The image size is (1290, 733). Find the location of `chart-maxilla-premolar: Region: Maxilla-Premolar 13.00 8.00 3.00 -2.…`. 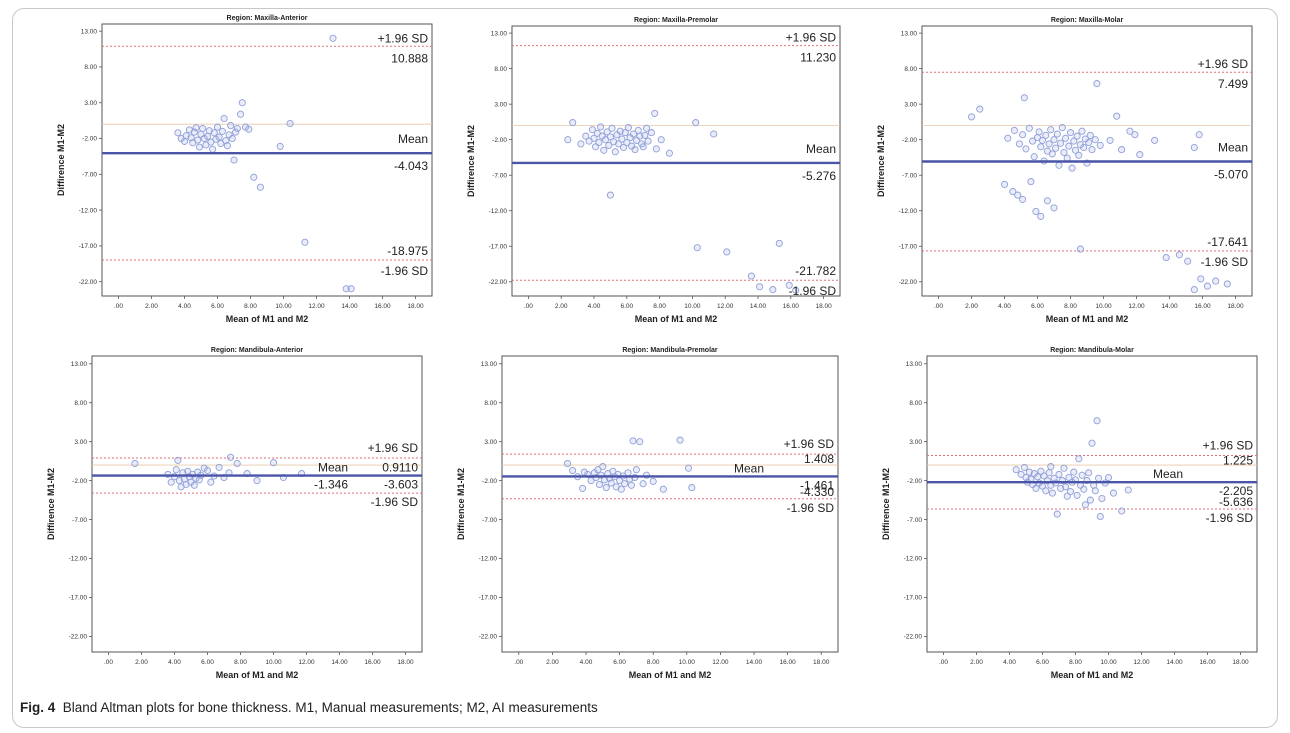

chart-maxilla-premolar: Region: Maxilla-Premolar 13.00 8.00 3.00 -2.… is located at coordinates (653, 170).